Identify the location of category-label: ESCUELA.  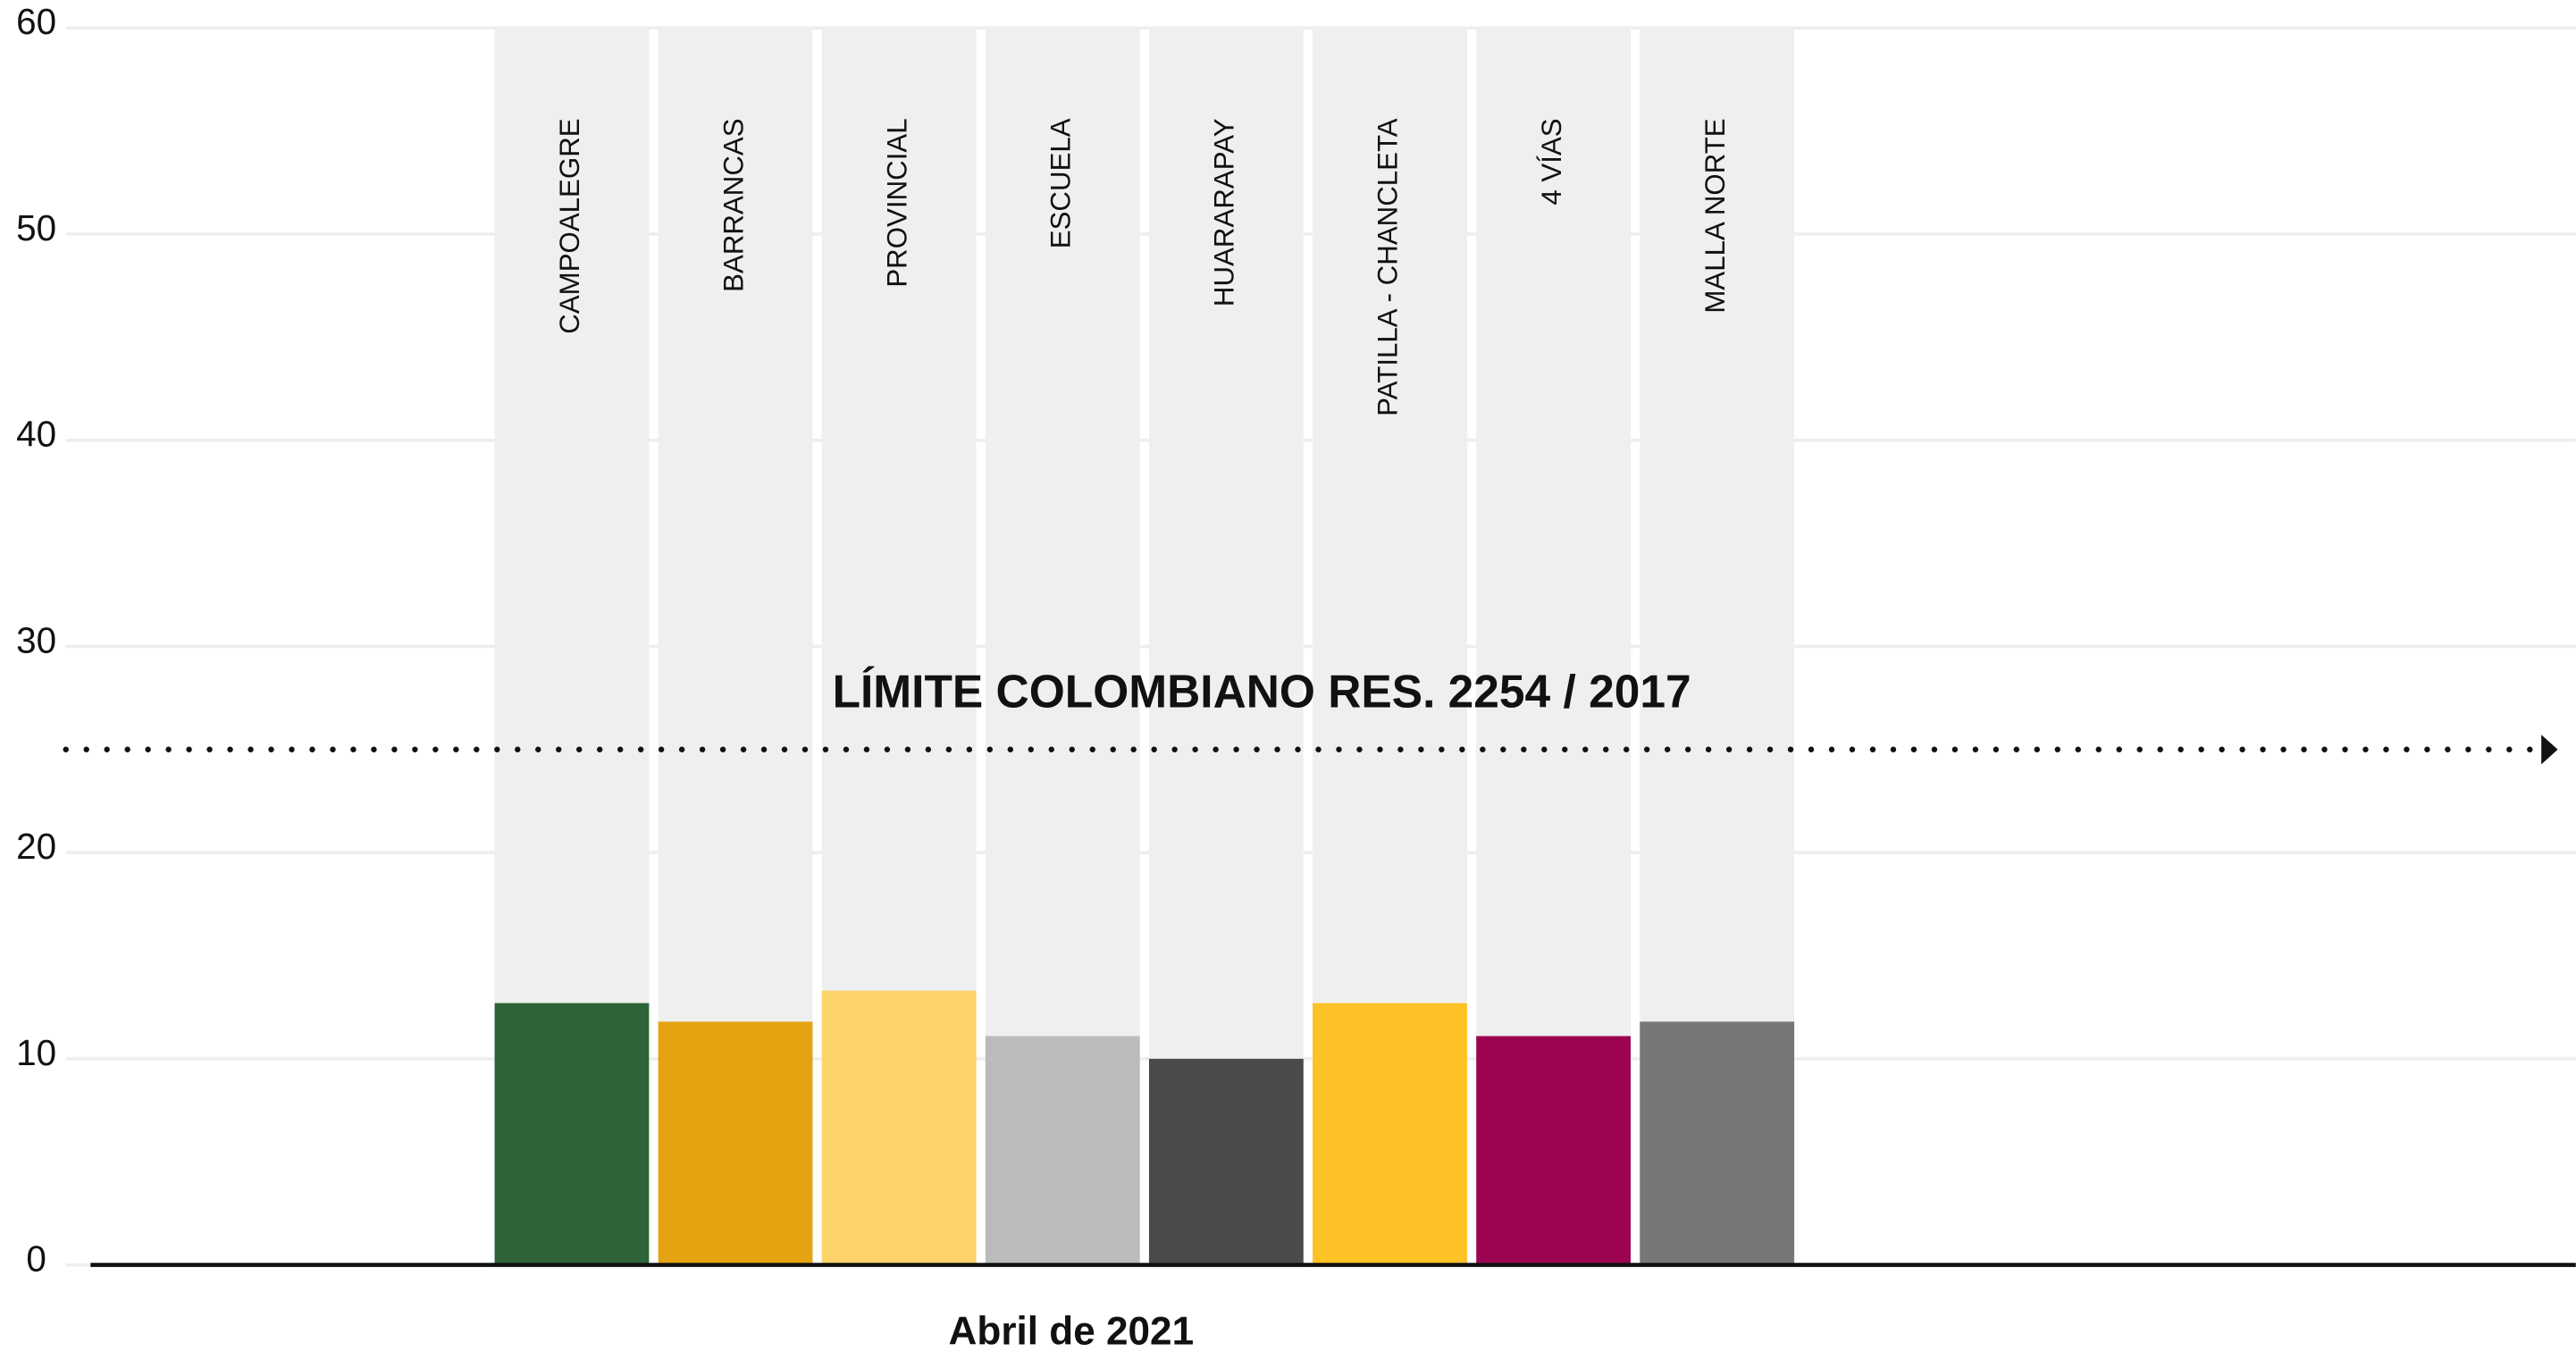
(1061, 183).